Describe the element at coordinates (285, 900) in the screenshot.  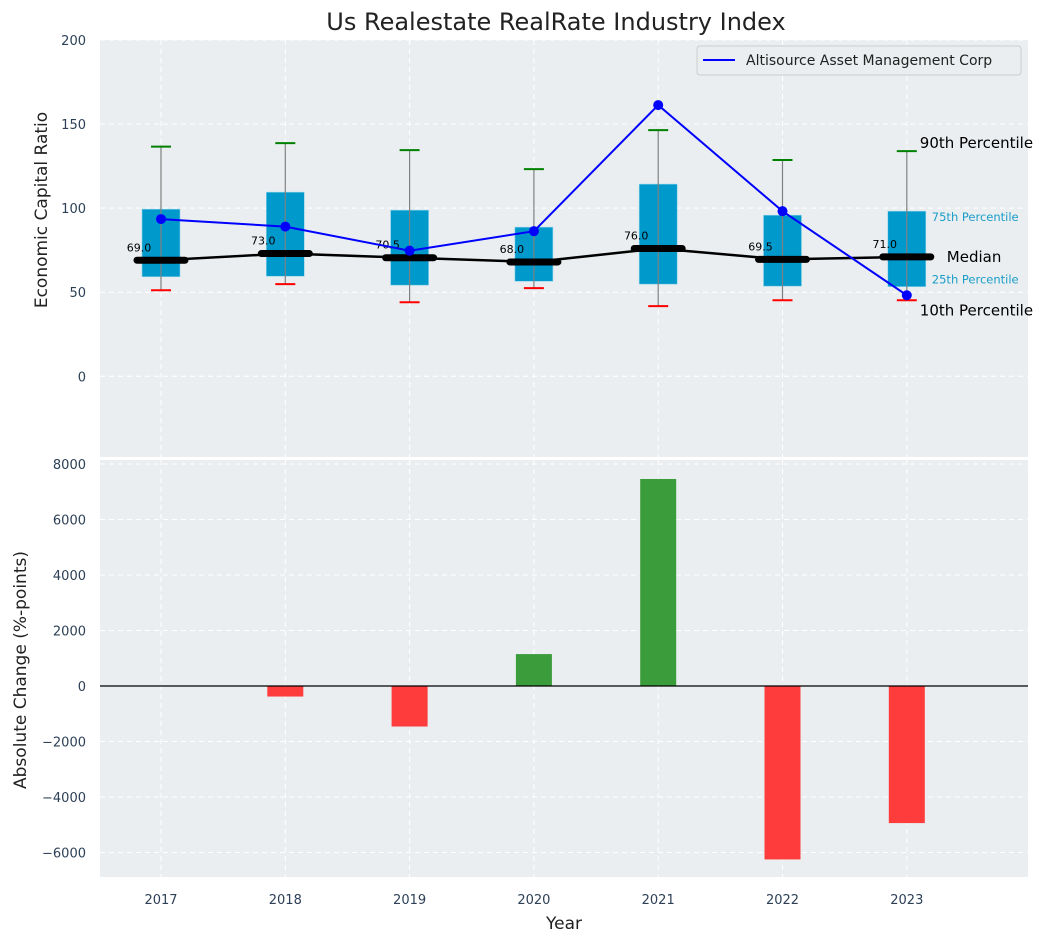
I see `x-tick-label: 2018` at that location.